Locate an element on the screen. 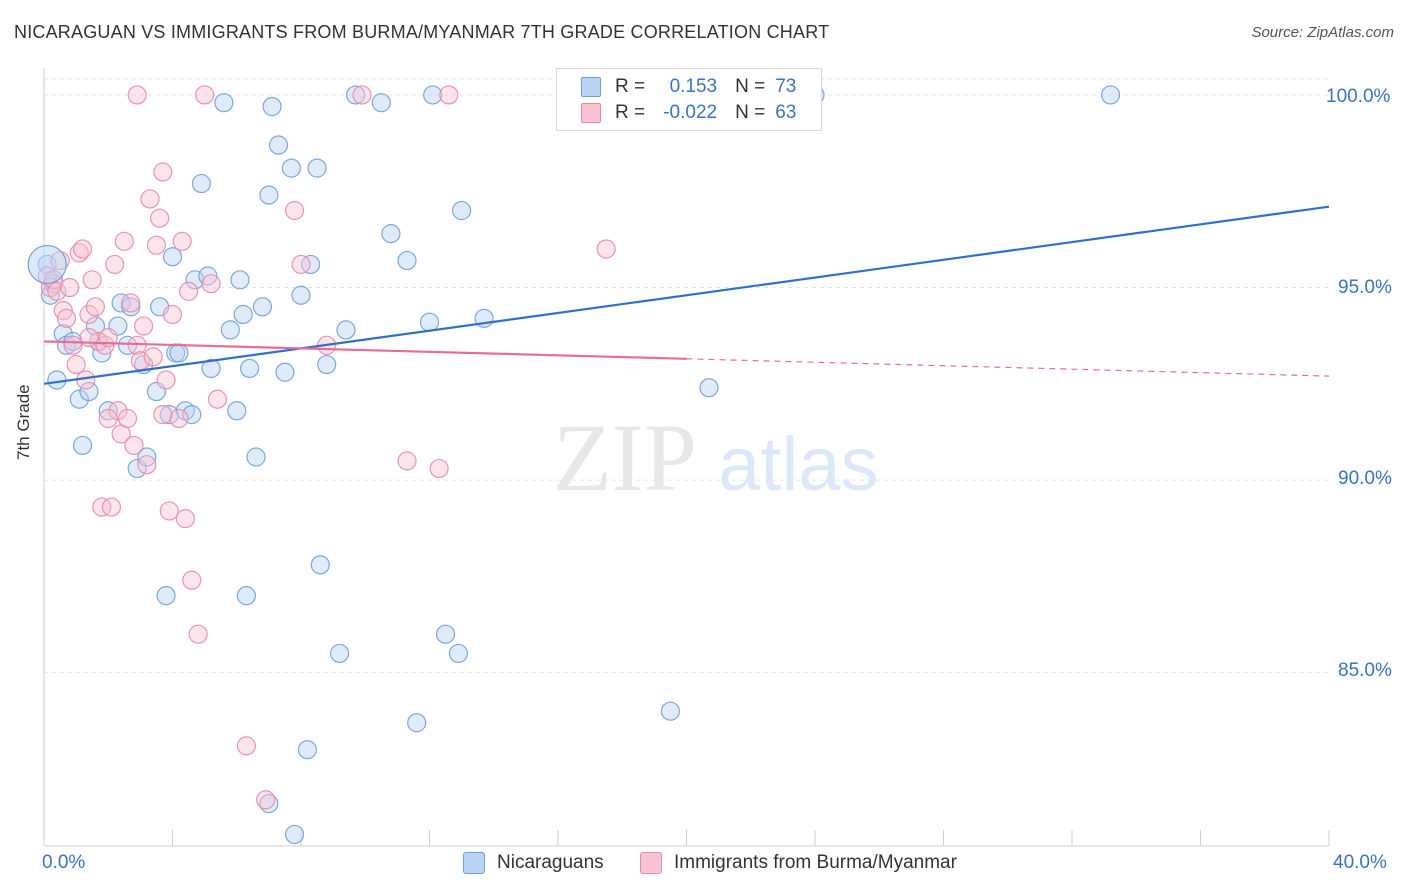  y-tick-90: 90.0% is located at coordinates (1365, 478).